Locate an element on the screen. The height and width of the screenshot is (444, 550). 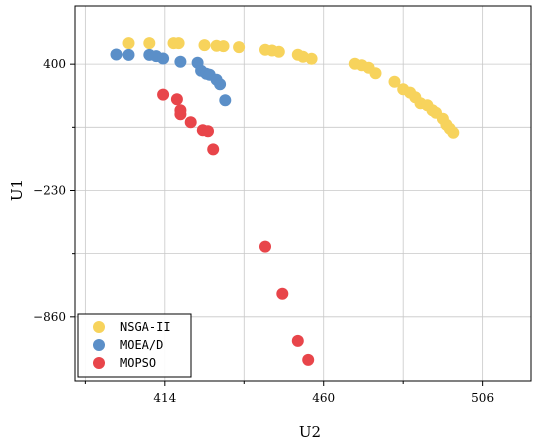
legend-label-moea-d: MOEA/D is located at coordinates (141, 345).